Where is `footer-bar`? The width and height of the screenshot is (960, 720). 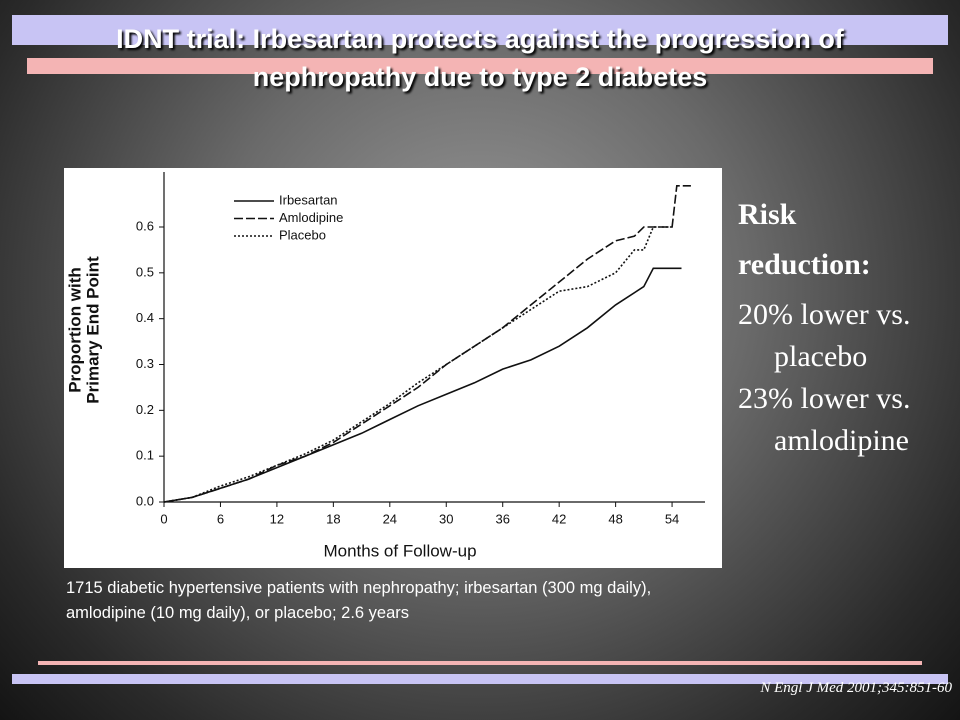
footer-bar is located at coordinates (480, 679).